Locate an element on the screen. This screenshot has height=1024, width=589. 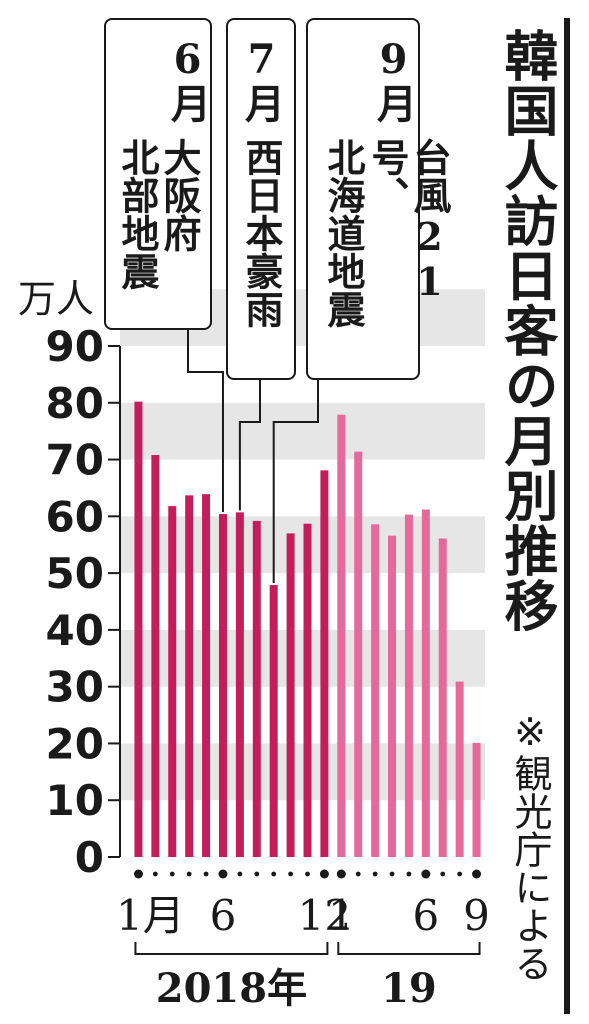
annotation-box-june: 6月 大阪府 北部地震 is located at coordinates (158, 174).